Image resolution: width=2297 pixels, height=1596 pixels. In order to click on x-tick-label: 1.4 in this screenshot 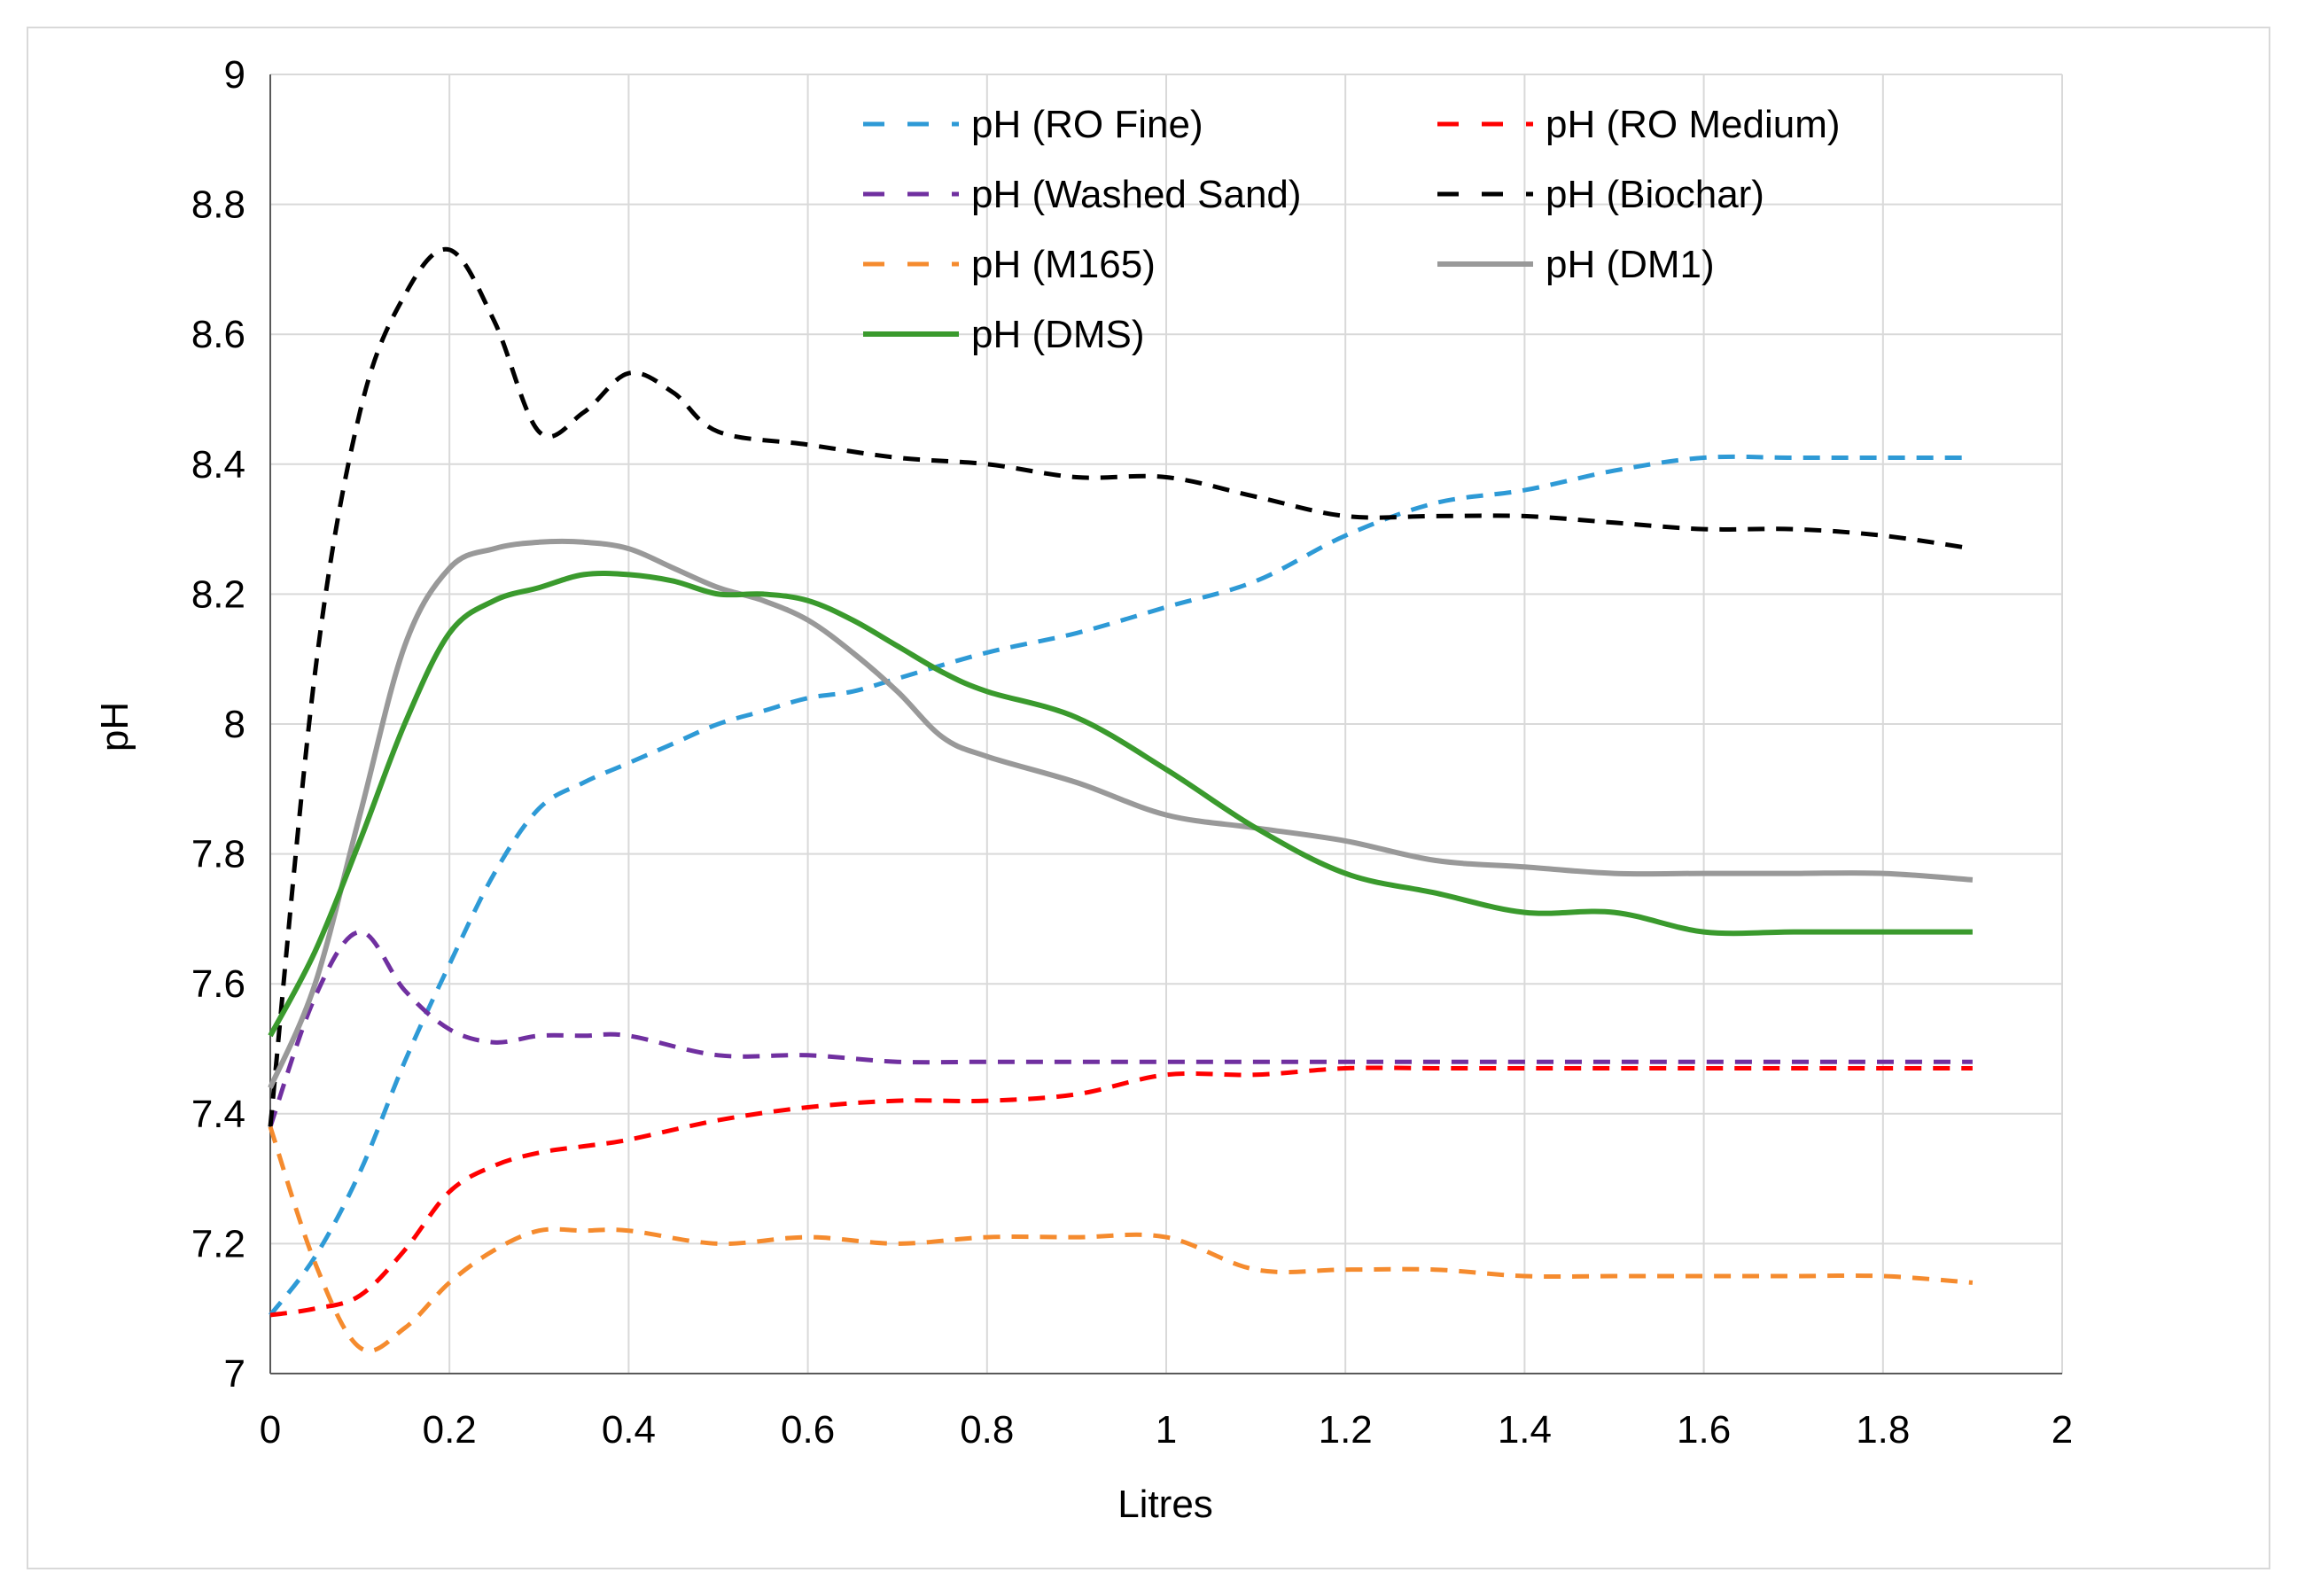, I will do `click(1525, 1430)`.